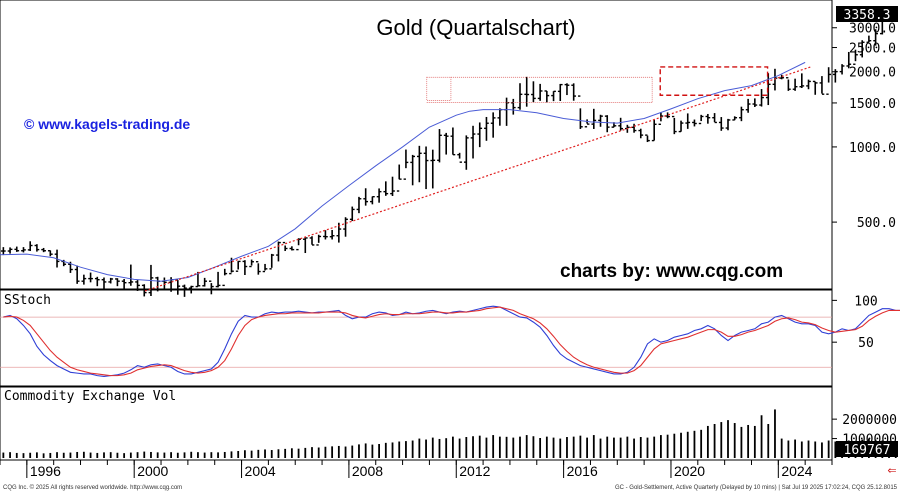  What do you see at coordinates (416, 469) in the screenshot?
I see `x-axis: 1996 2000 2004 2008 2012 2016 2020 2024` at bounding box center [416, 469].